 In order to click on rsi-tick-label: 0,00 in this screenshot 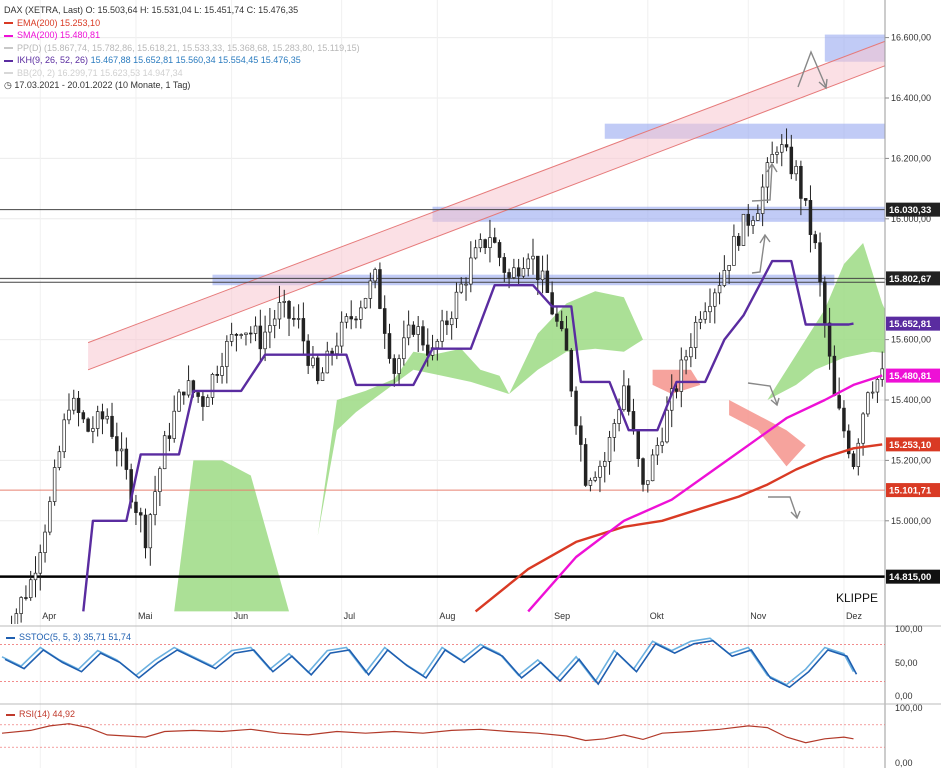, I will do `click(904, 763)`.